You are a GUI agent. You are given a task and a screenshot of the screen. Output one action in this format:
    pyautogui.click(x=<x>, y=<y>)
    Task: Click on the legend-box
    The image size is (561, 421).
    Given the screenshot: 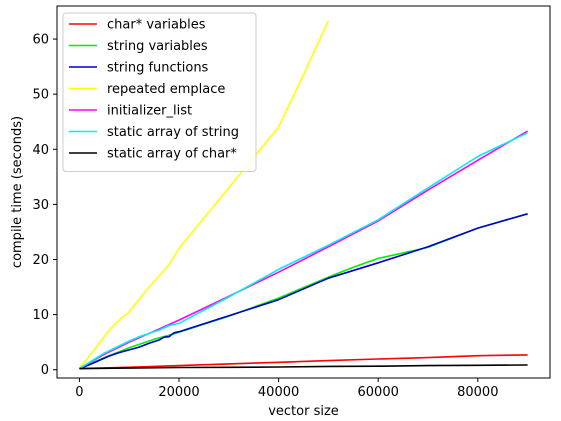 What is the action you would take?
    pyautogui.click(x=159, y=92)
    